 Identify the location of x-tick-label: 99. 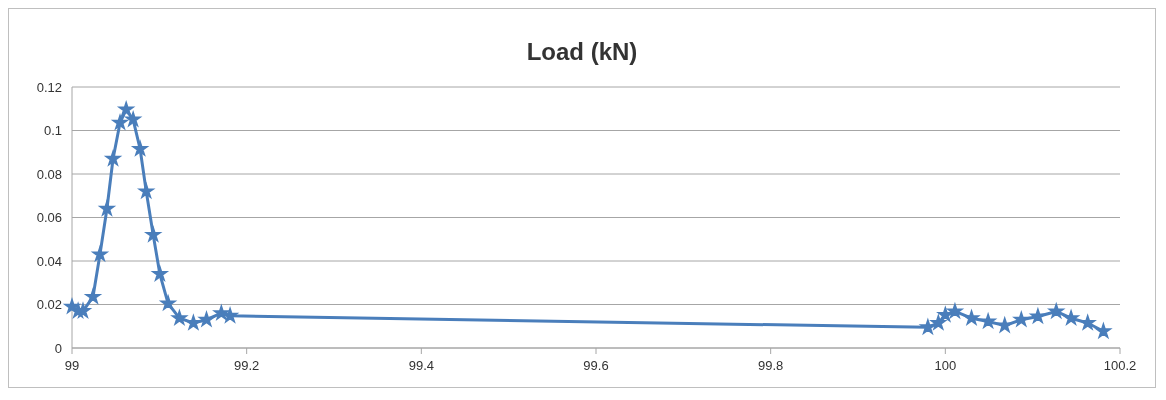
(72, 365).